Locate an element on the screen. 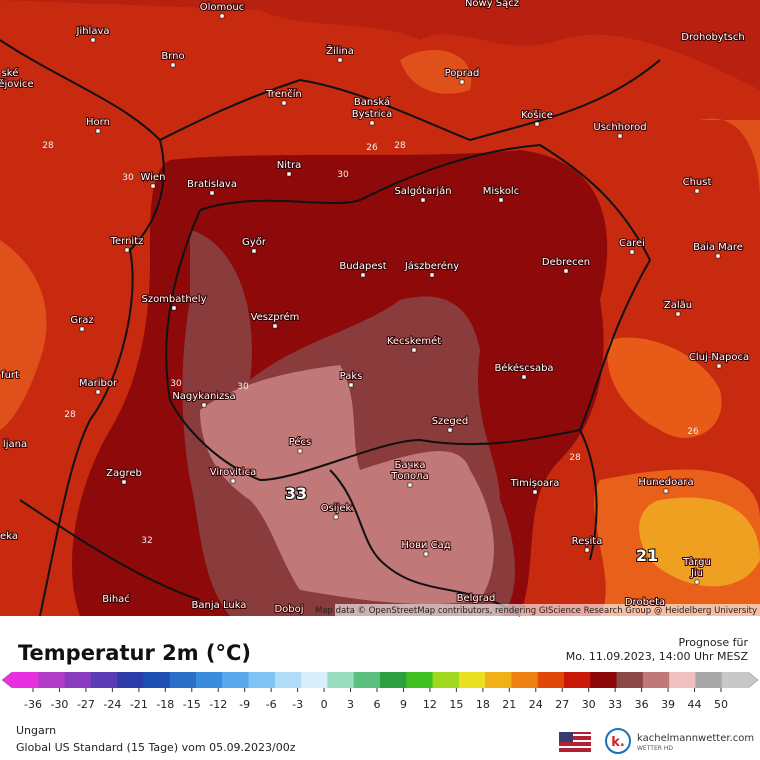 This screenshot has width=760, height=760. tick-label: 18 is located at coordinates (483, 704).